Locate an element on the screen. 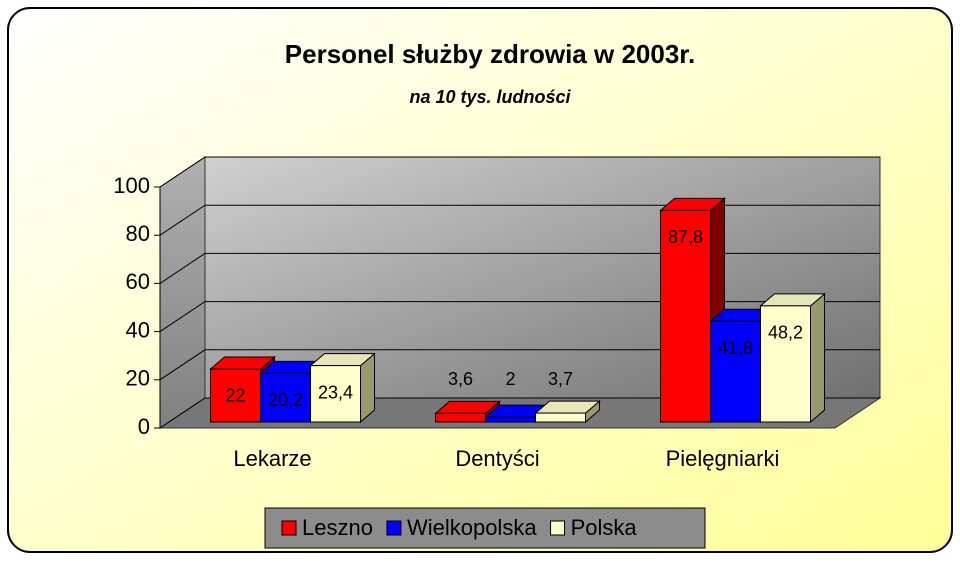 The height and width of the screenshot is (565, 960). chart-subtitle: na 10 tys. ludności is located at coordinates (490, 97).